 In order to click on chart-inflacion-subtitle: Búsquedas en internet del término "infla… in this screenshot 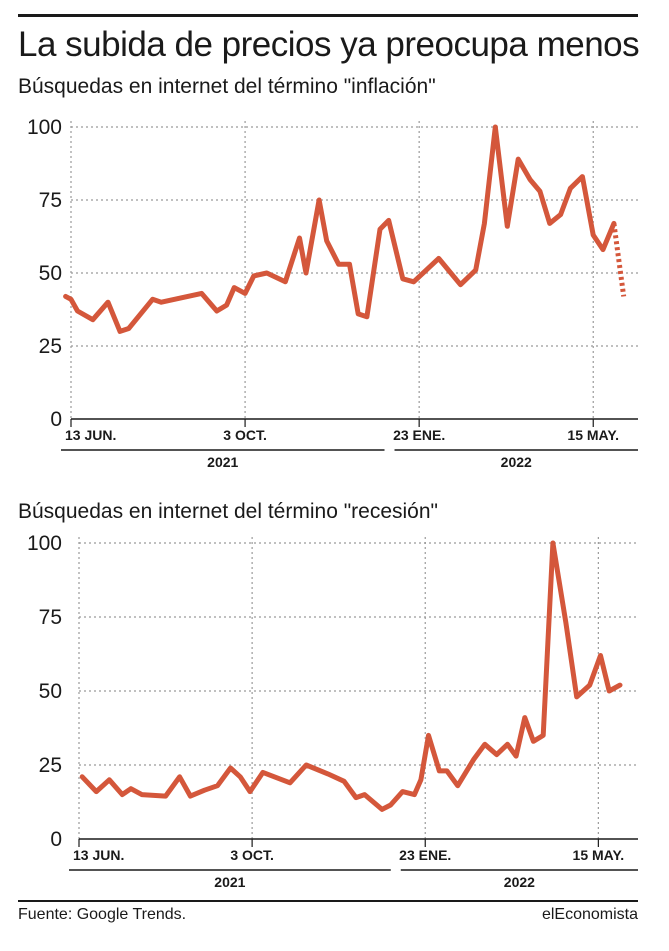, I will do `click(227, 86)`.